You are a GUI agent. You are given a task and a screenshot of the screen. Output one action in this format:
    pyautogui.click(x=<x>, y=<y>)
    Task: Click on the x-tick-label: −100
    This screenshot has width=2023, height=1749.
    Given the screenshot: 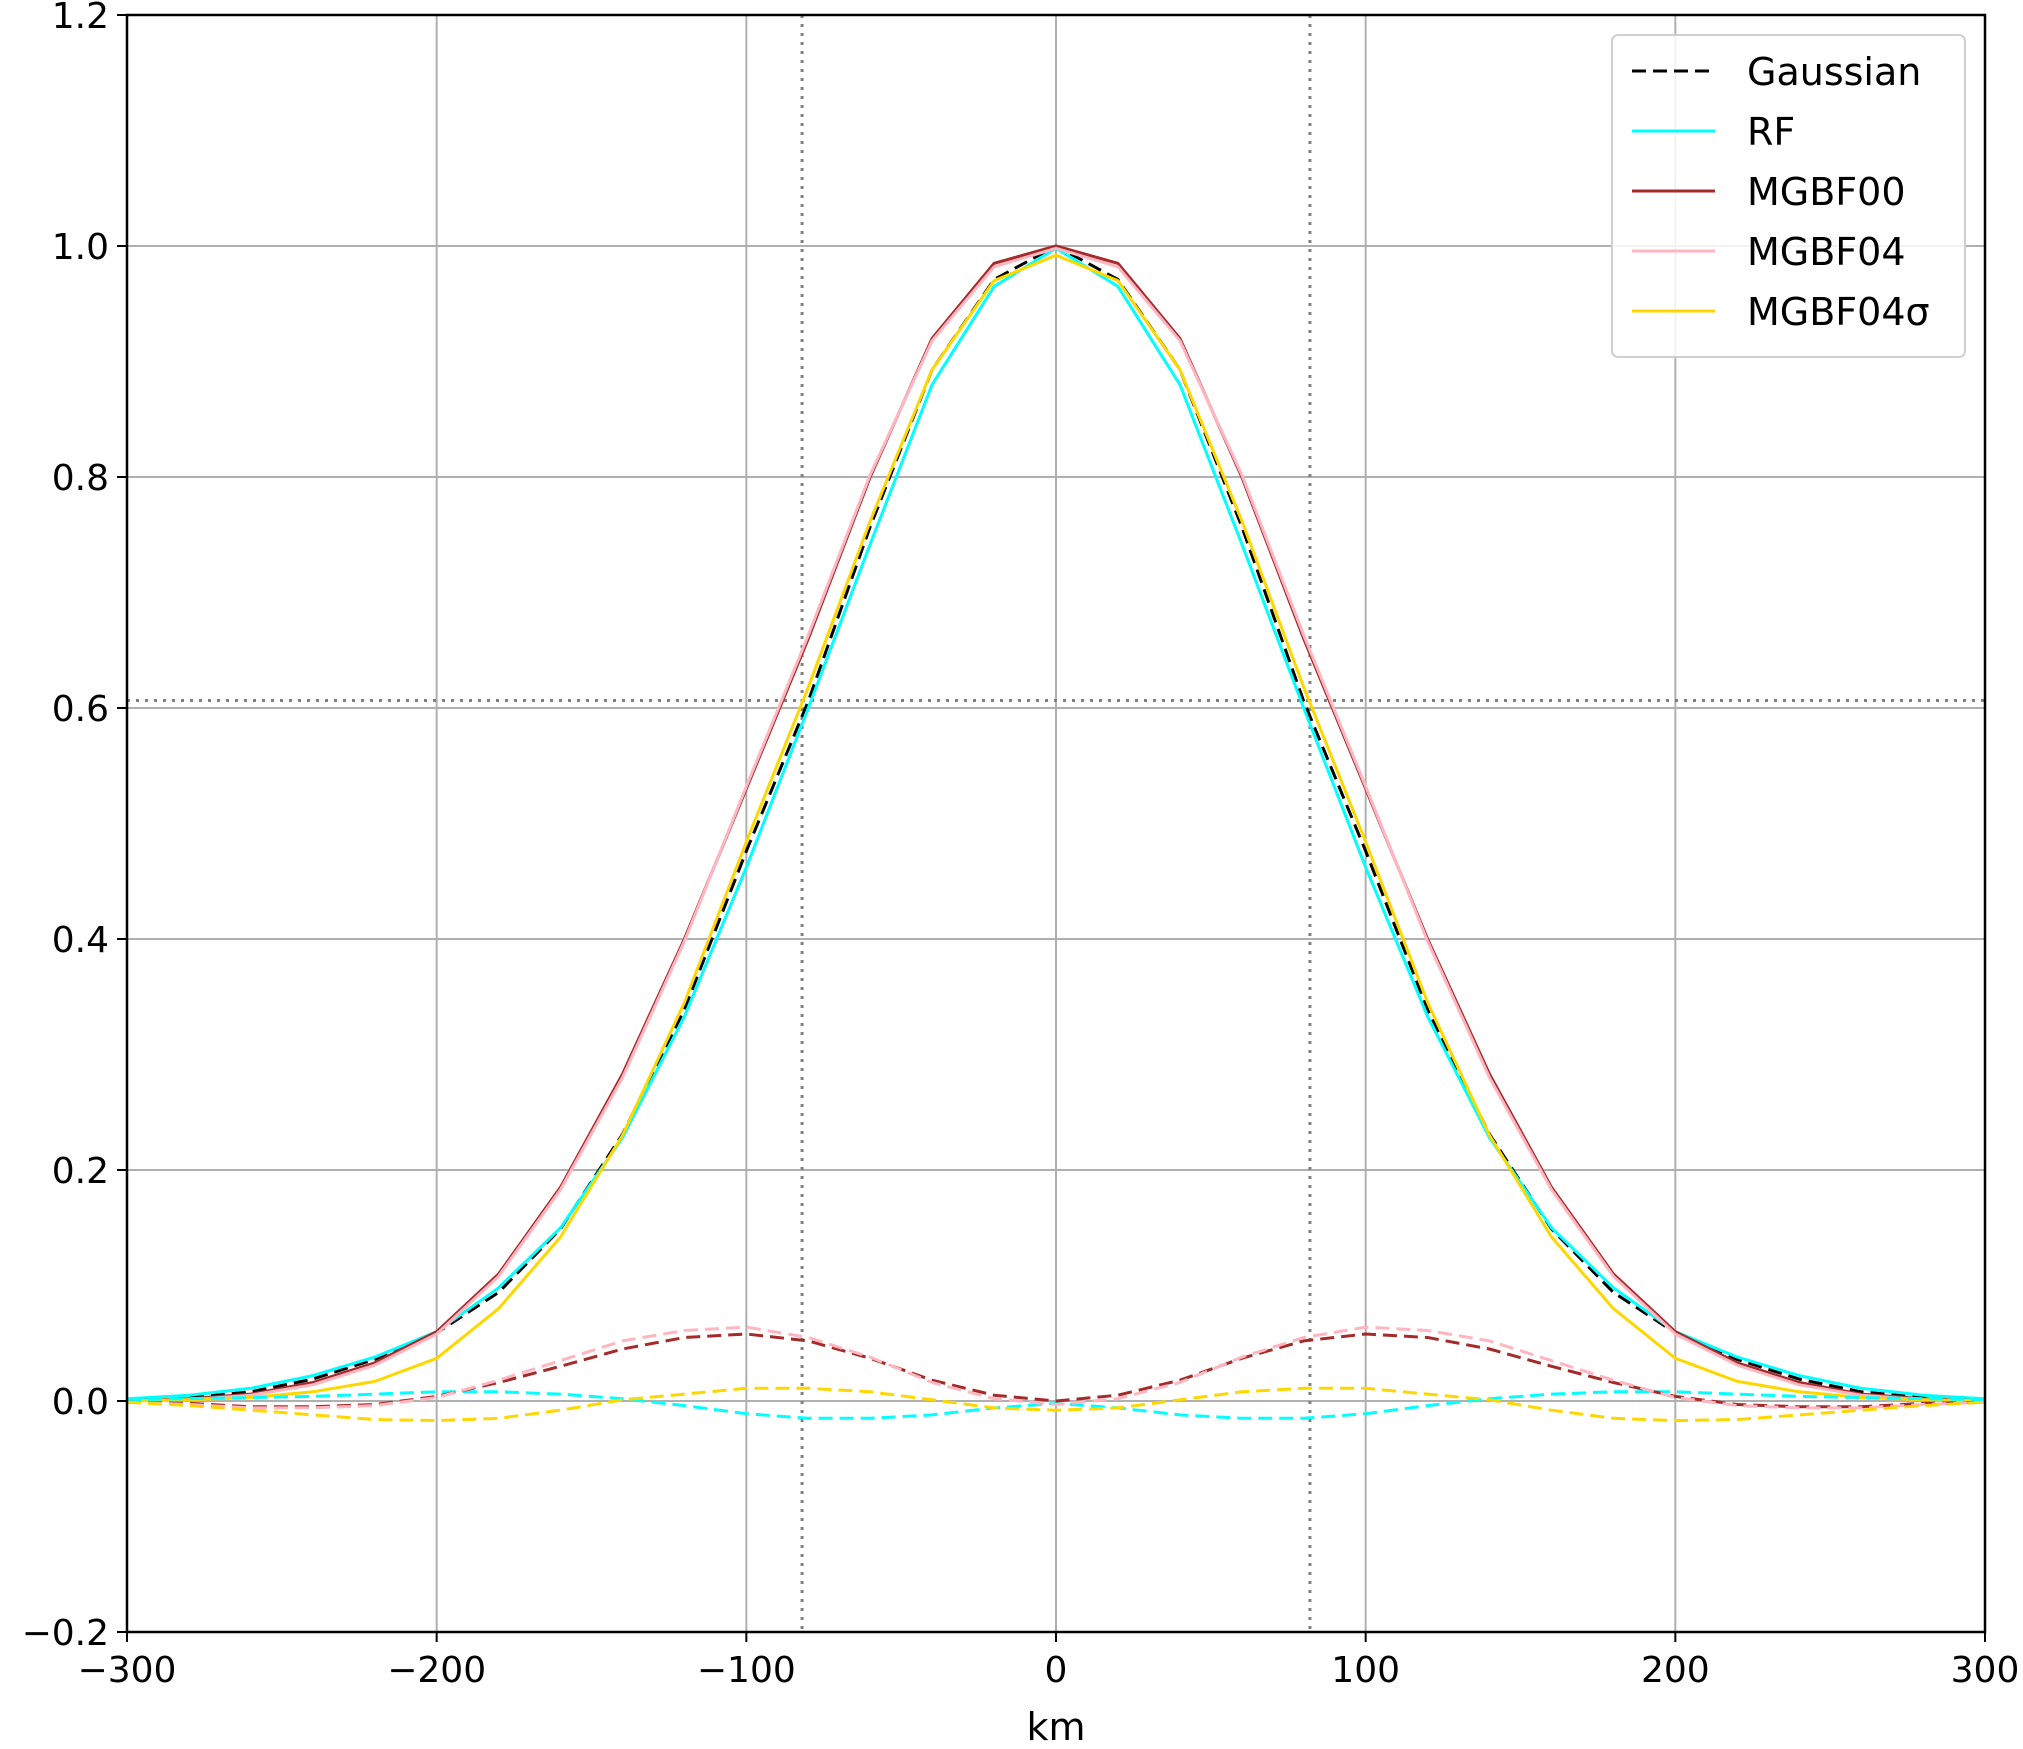 What is the action you would take?
    pyautogui.click(x=746, y=1670)
    